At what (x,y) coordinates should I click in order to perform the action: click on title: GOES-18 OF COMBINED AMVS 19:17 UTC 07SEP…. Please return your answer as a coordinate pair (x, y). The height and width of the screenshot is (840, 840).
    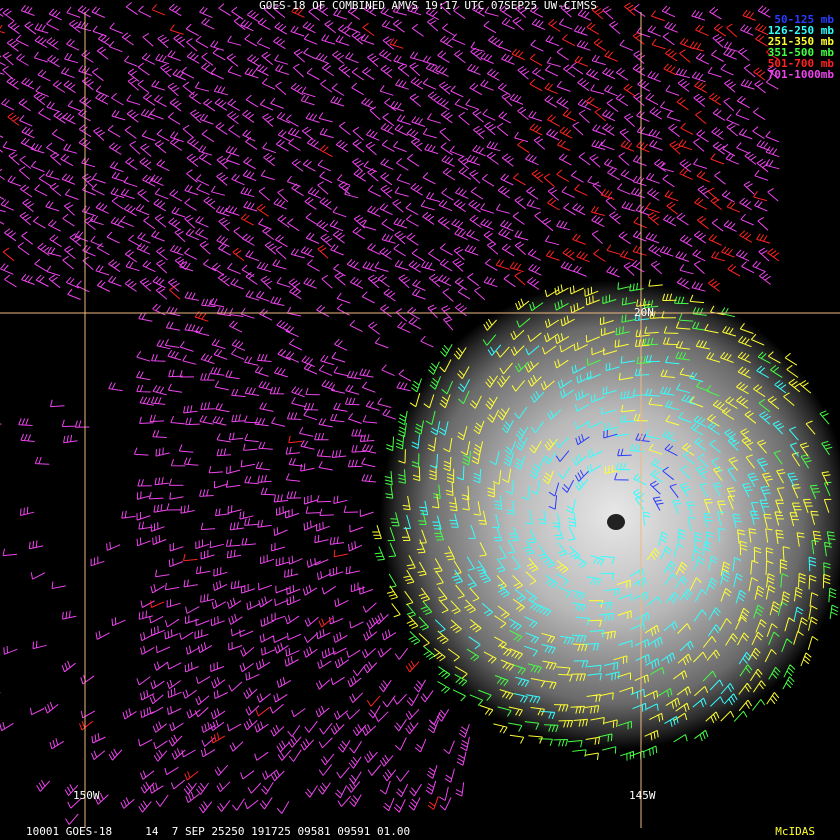
    Looking at the image, I should click on (428, 6).